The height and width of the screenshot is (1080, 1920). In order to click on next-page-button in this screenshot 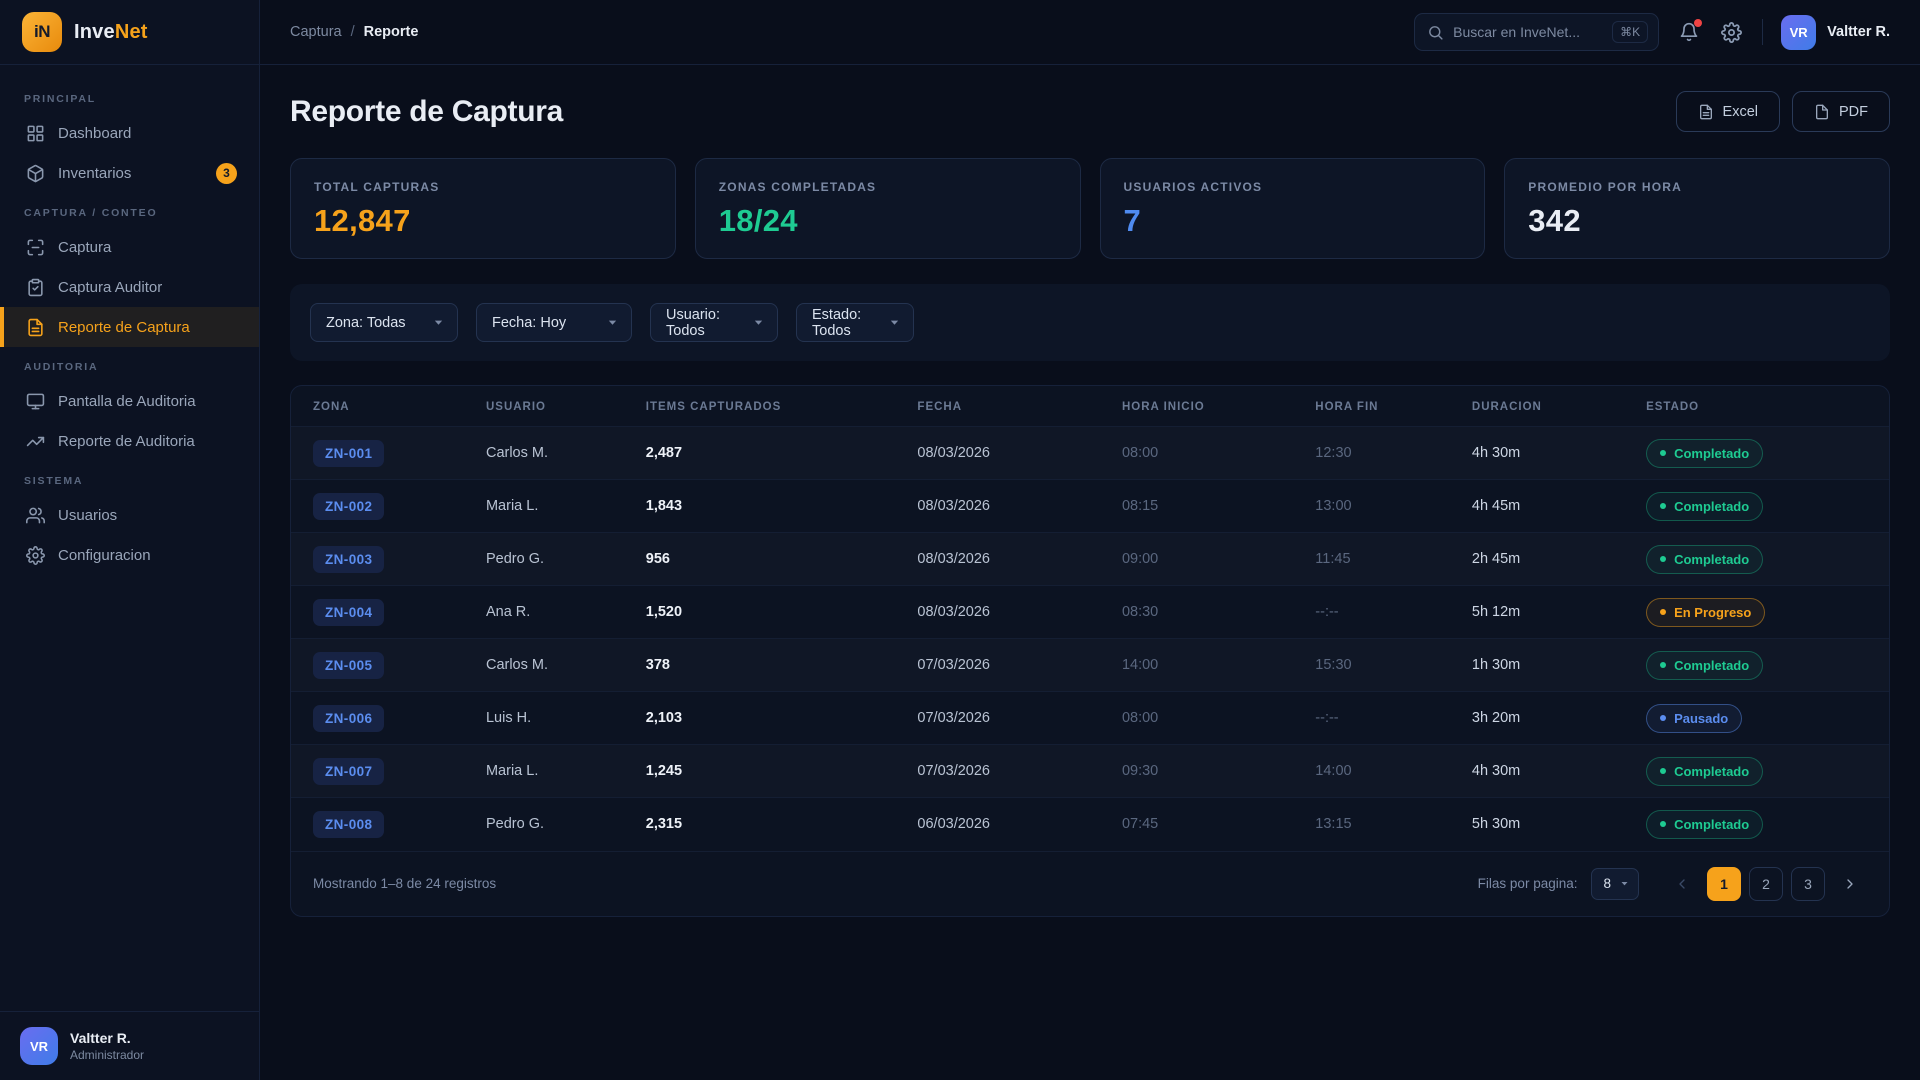, I will do `click(1850, 884)`.